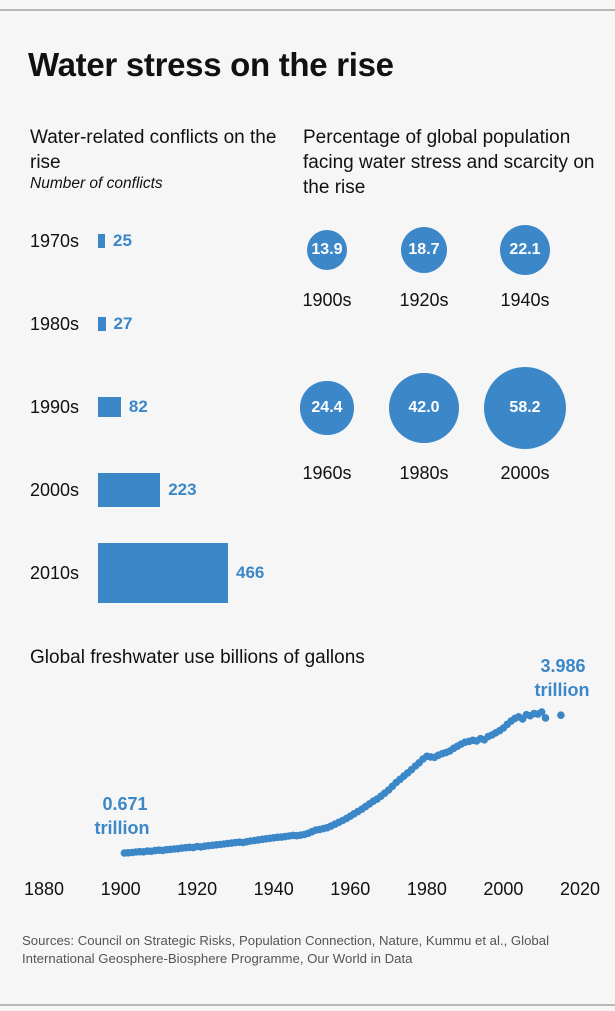  Describe the element at coordinates (55, 490) in the screenshot. I see `bar-category-label: 2000s` at that location.